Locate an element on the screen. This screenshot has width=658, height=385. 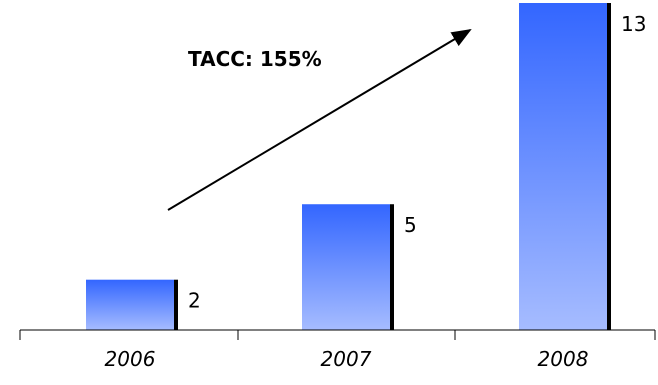
category-label-2006: 2006 is located at coordinates (130, 359).